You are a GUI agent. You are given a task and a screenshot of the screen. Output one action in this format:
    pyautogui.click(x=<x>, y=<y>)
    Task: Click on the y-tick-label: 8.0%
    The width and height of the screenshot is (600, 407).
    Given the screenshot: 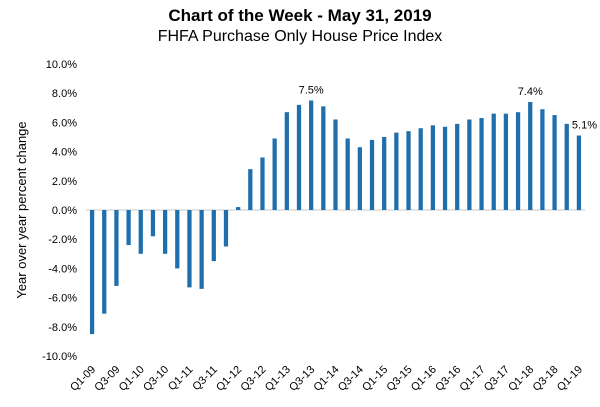 What is the action you would take?
    pyautogui.click(x=64, y=94)
    